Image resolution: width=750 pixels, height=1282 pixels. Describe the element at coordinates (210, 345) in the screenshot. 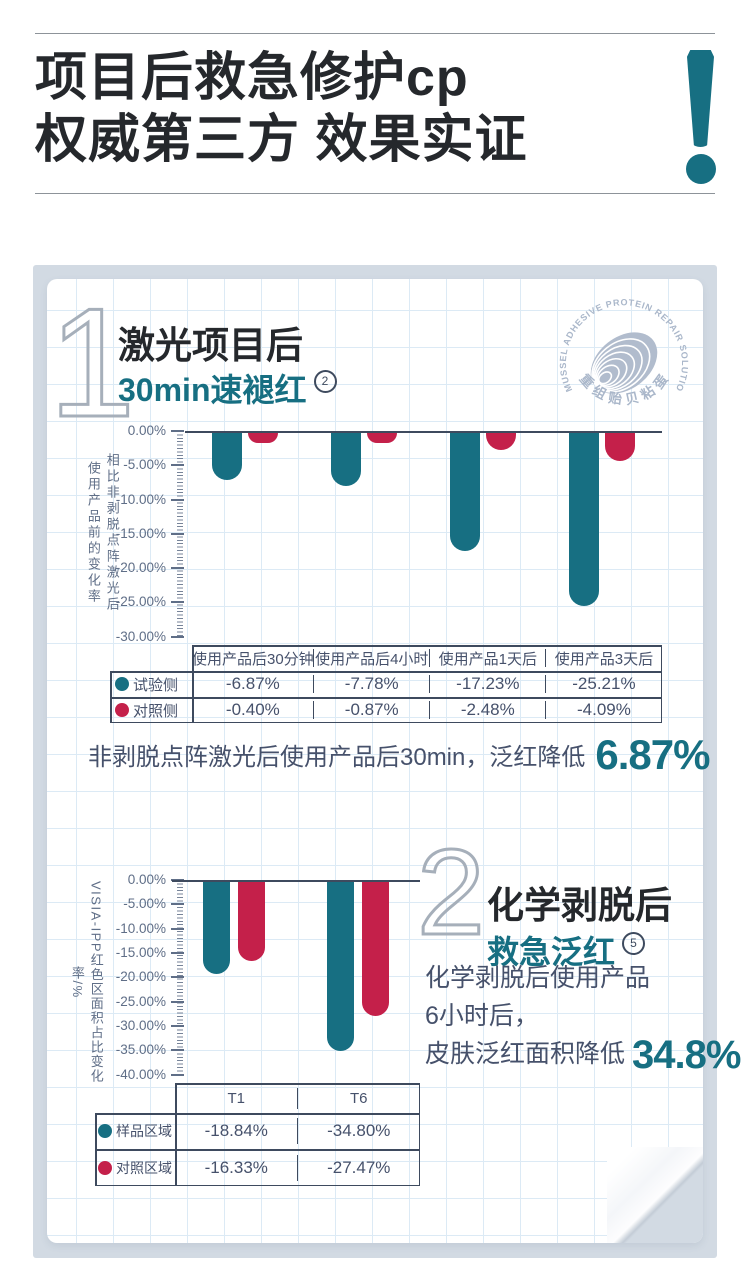

I see `section1-title: 激光项目后` at that location.